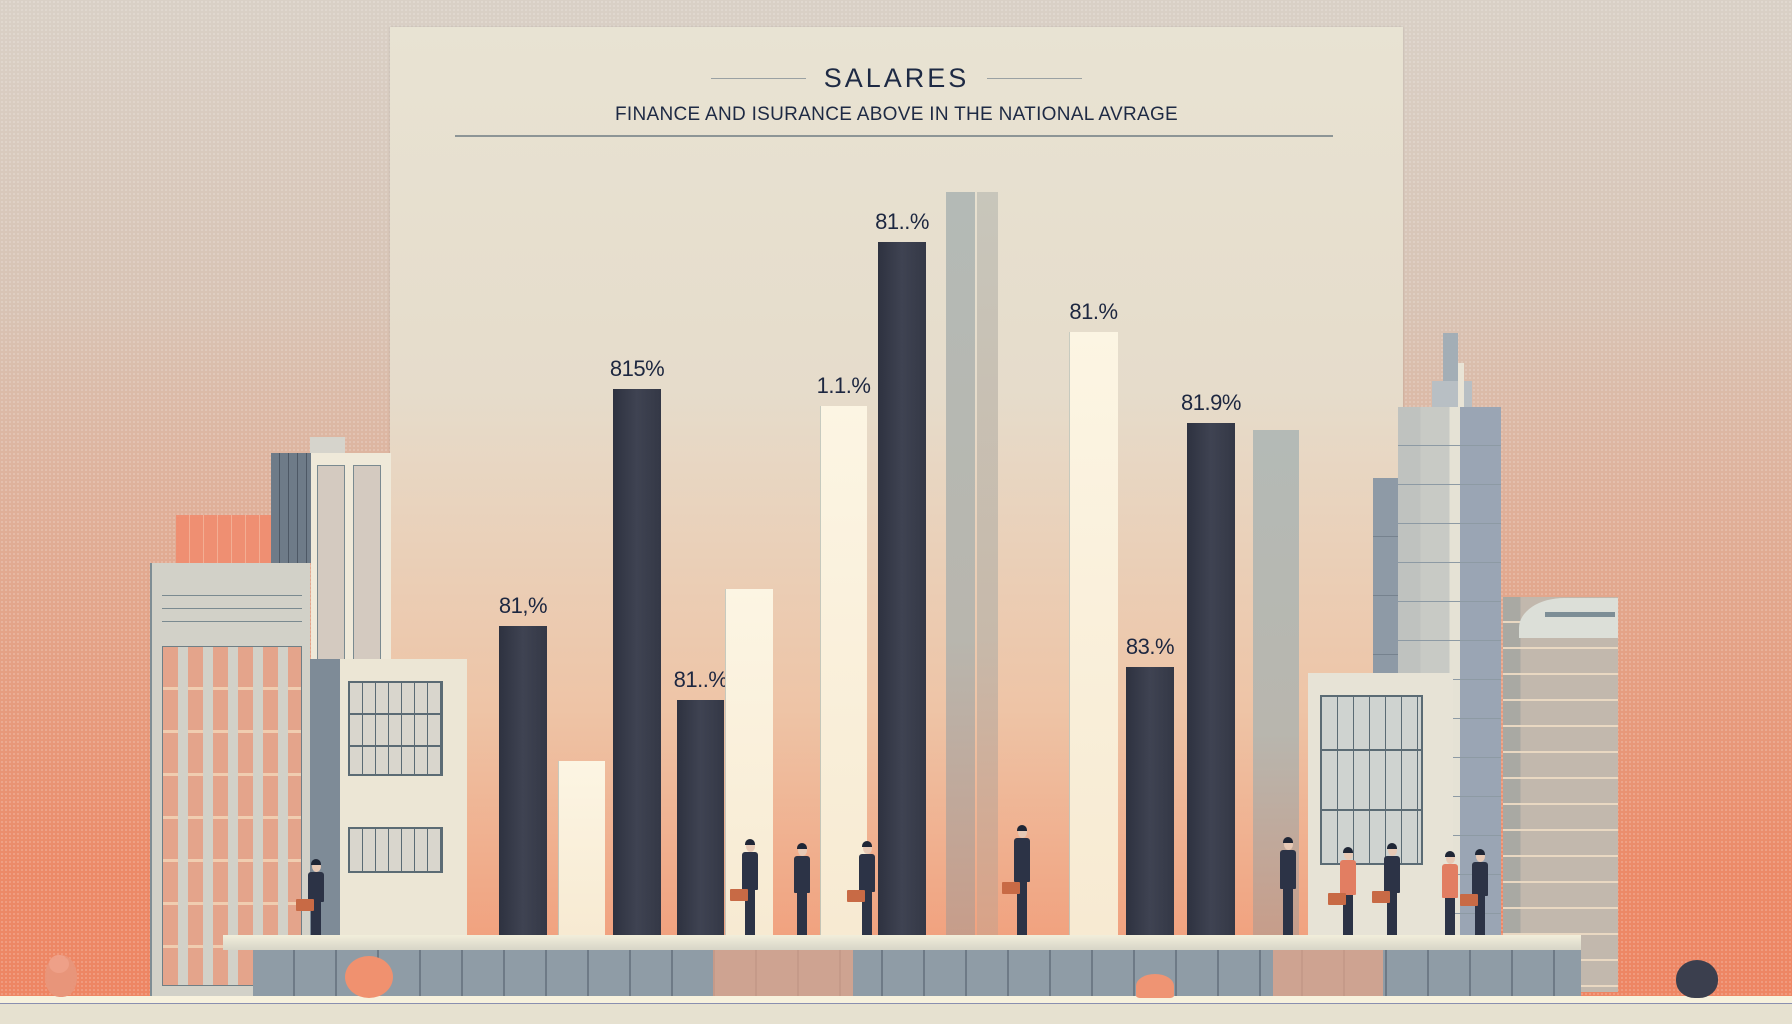 This screenshot has width=1792, height=1024. What do you see at coordinates (843, 385) in the screenshot?
I see `bar-value-label: 1.1.%` at bounding box center [843, 385].